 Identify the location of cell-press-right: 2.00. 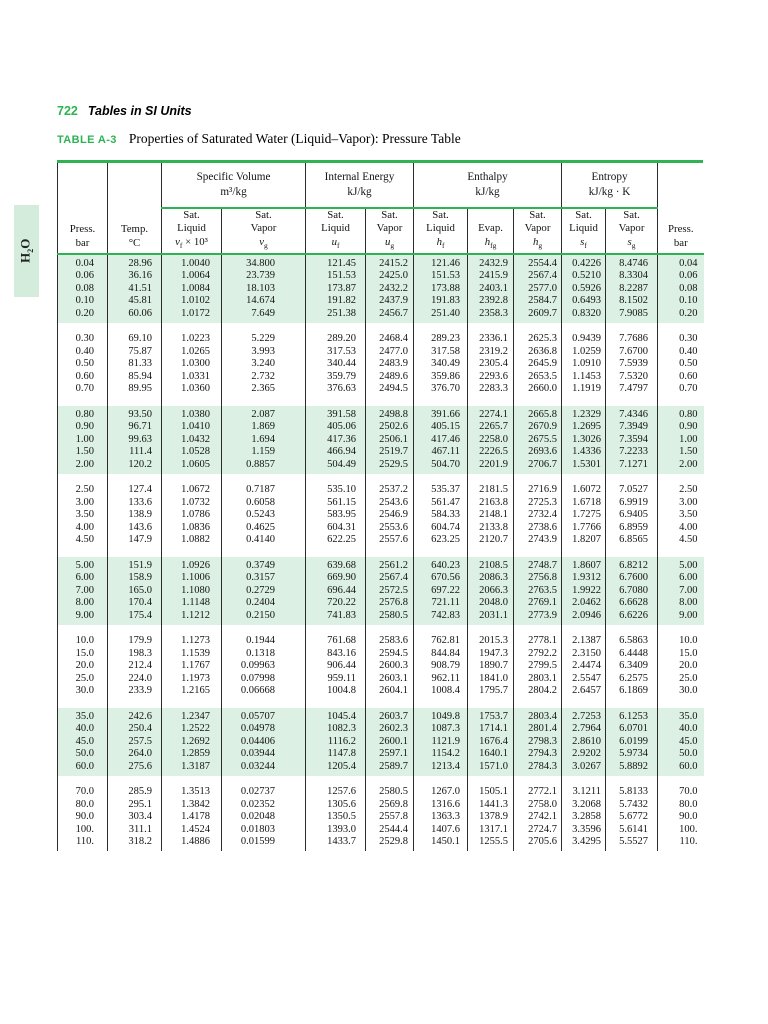
(680, 466).